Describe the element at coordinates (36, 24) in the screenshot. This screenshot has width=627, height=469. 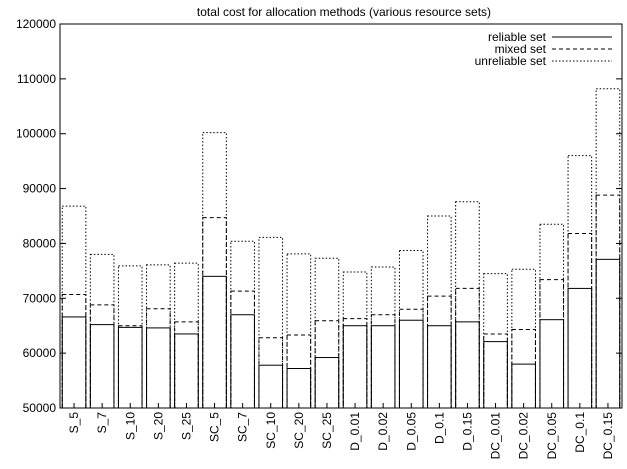
I see `y-tick-label: 120000` at that location.